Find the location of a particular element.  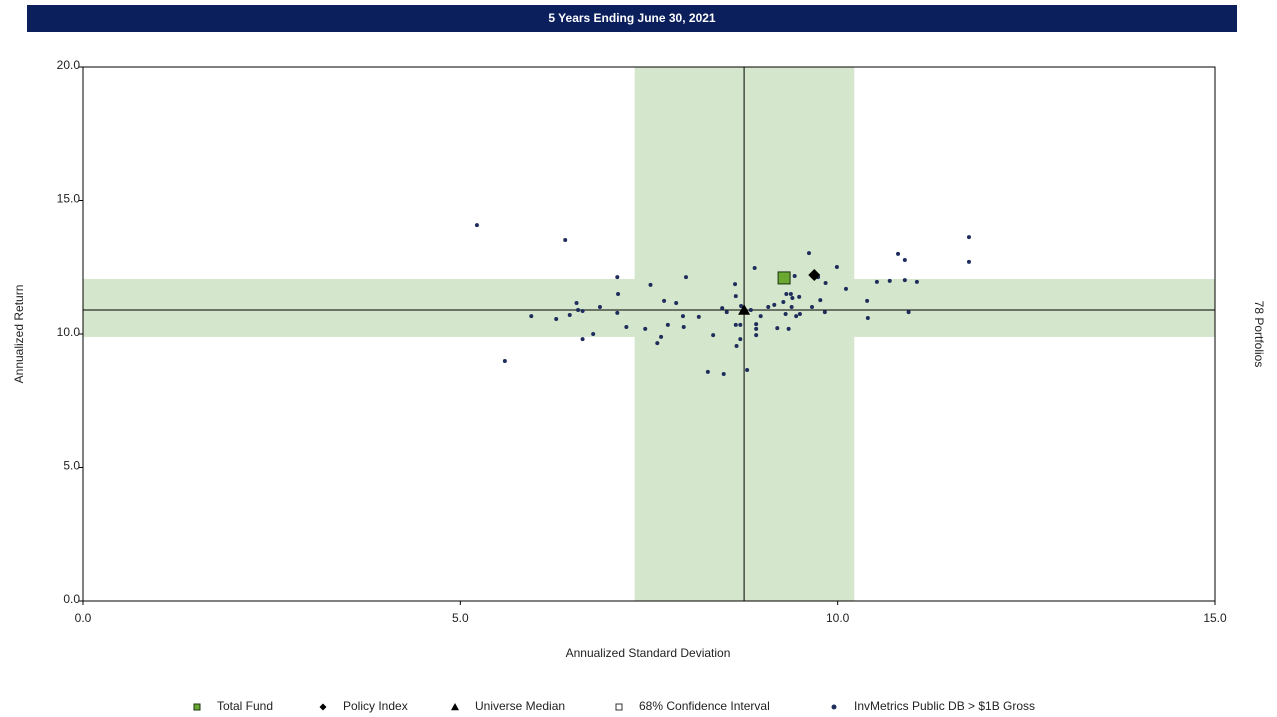

x-tick-label: 15.0 is located at coordinates (1215, 618).